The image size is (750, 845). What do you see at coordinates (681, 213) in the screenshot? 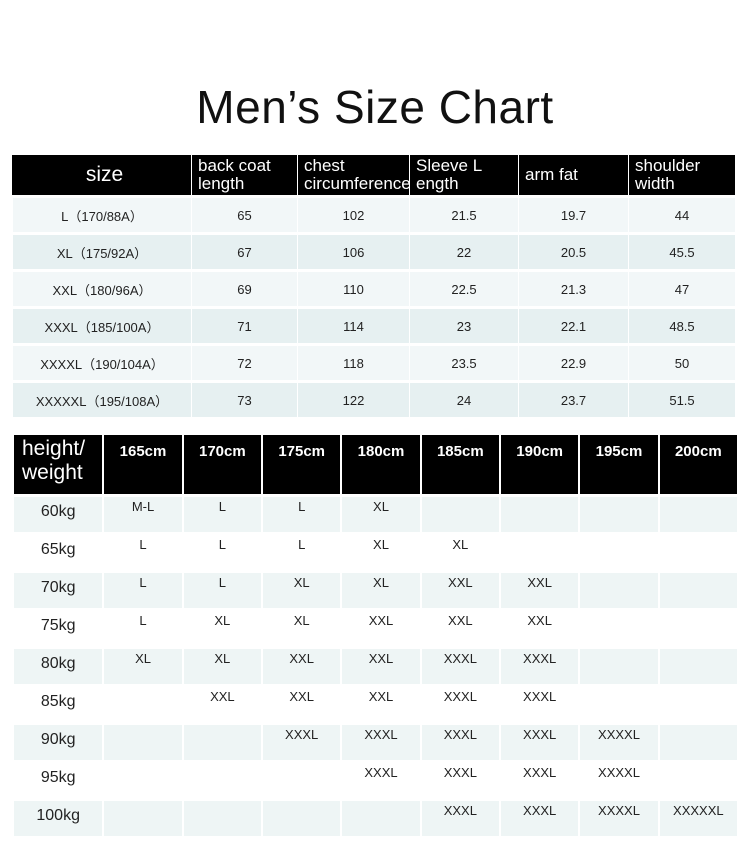
I see `table-cell: 44` at bounding box center [681, 213].